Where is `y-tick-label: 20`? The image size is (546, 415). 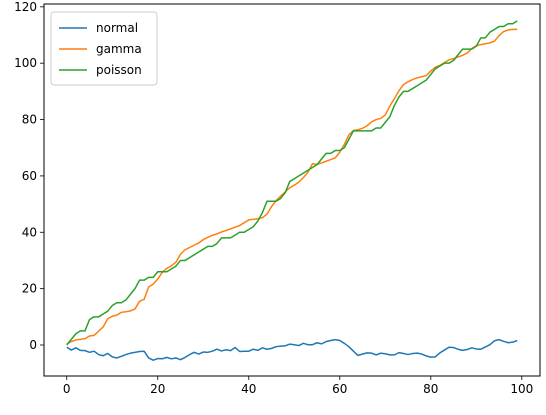 y-tick-label: 20 is located at coordinates (29, 289).